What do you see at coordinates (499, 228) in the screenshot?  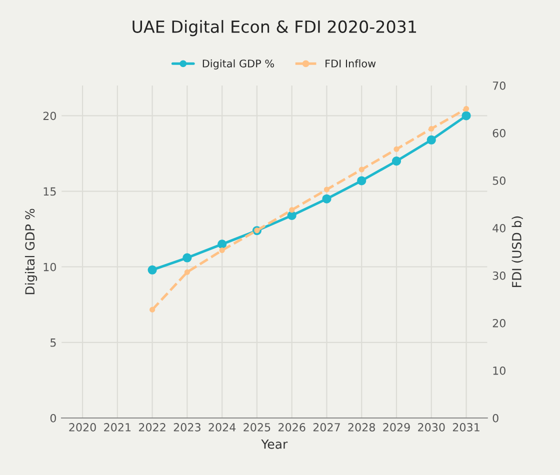 I see `y2-tick-label: 40` at bounding box center [499, 228].